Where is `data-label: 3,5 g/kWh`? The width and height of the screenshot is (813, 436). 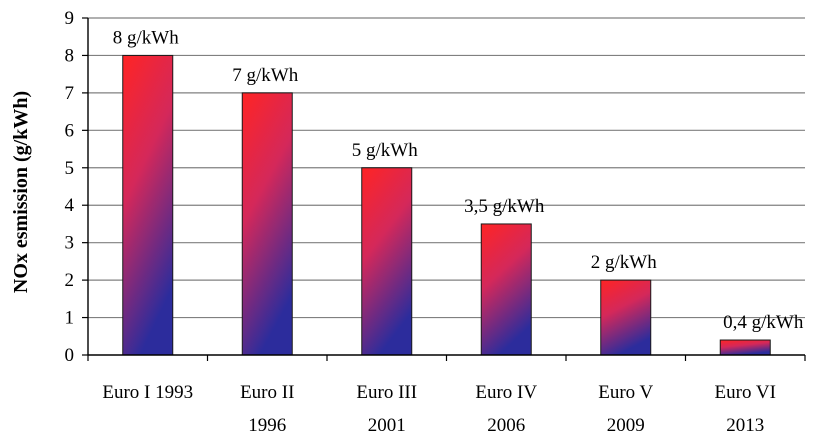
data-label: 3,5 g/kWh is located at coordinates (504, 206).